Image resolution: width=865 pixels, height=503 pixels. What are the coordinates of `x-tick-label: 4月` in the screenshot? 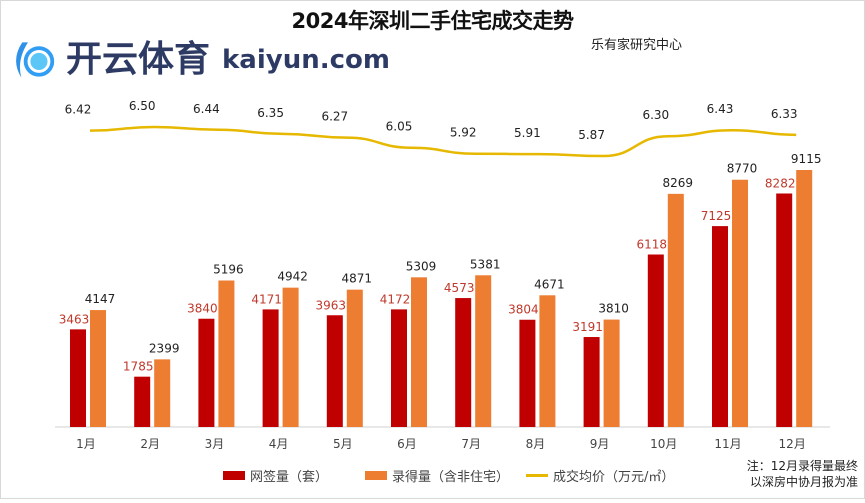 It's located at (279, 444).